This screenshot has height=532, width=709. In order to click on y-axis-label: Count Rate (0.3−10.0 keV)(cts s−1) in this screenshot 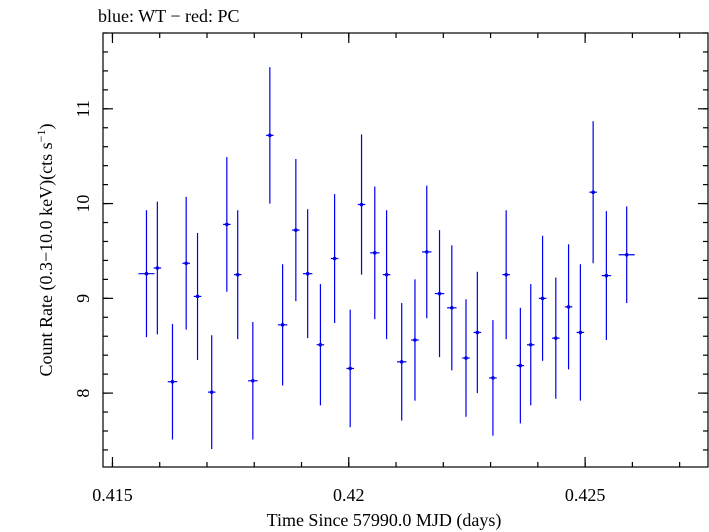, I will do `click(45, 250)`.